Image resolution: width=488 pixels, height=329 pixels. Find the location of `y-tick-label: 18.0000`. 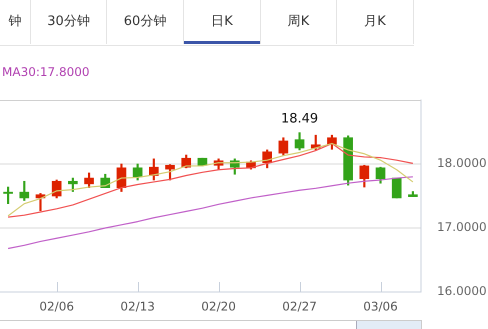

y-tick-label: 18.0000 is located at coordinates (462, 163).